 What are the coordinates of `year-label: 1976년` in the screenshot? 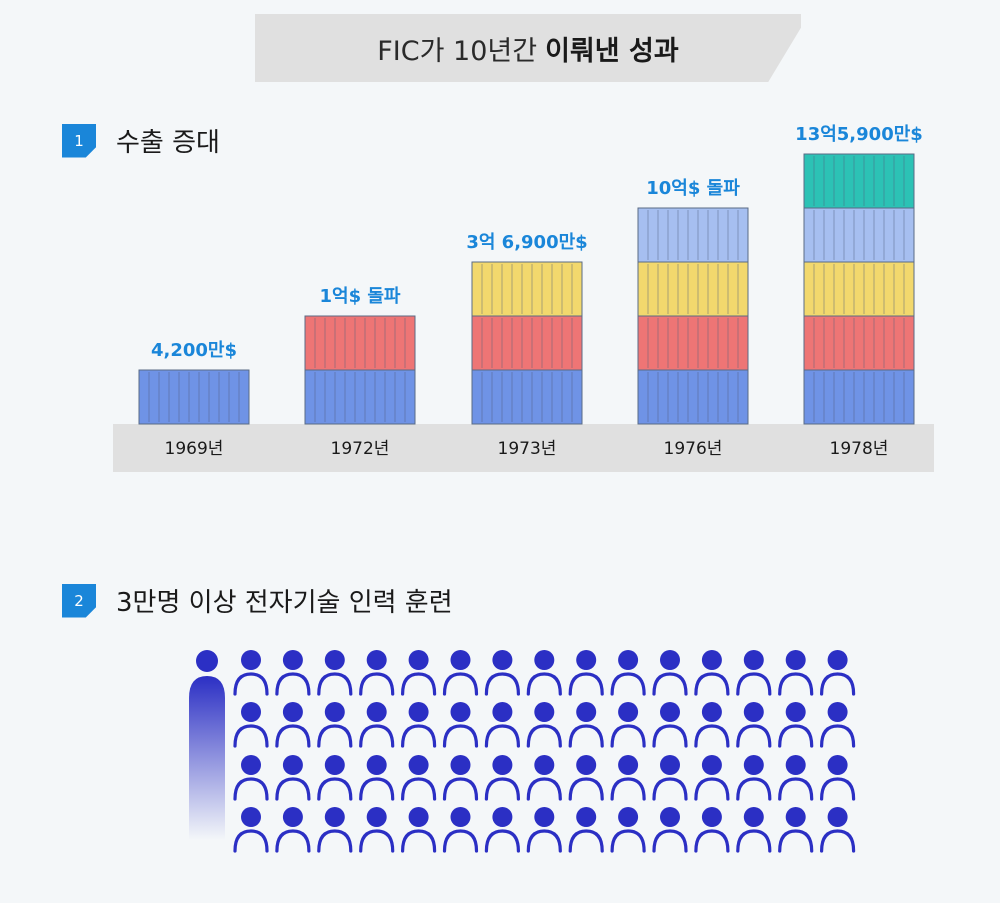 It's located at (693, 449).